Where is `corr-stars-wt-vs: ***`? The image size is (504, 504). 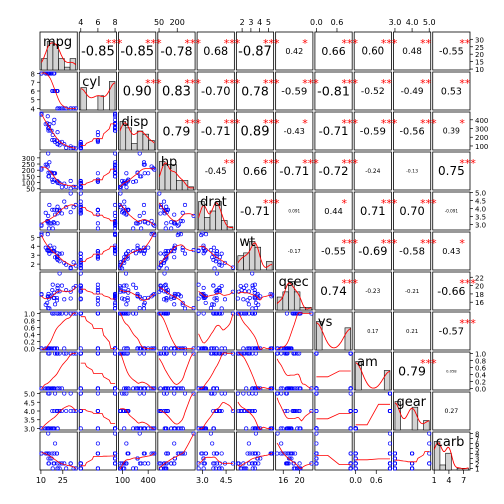 corr-stars-wt-vs: *** is located at coordinates (350, 243).